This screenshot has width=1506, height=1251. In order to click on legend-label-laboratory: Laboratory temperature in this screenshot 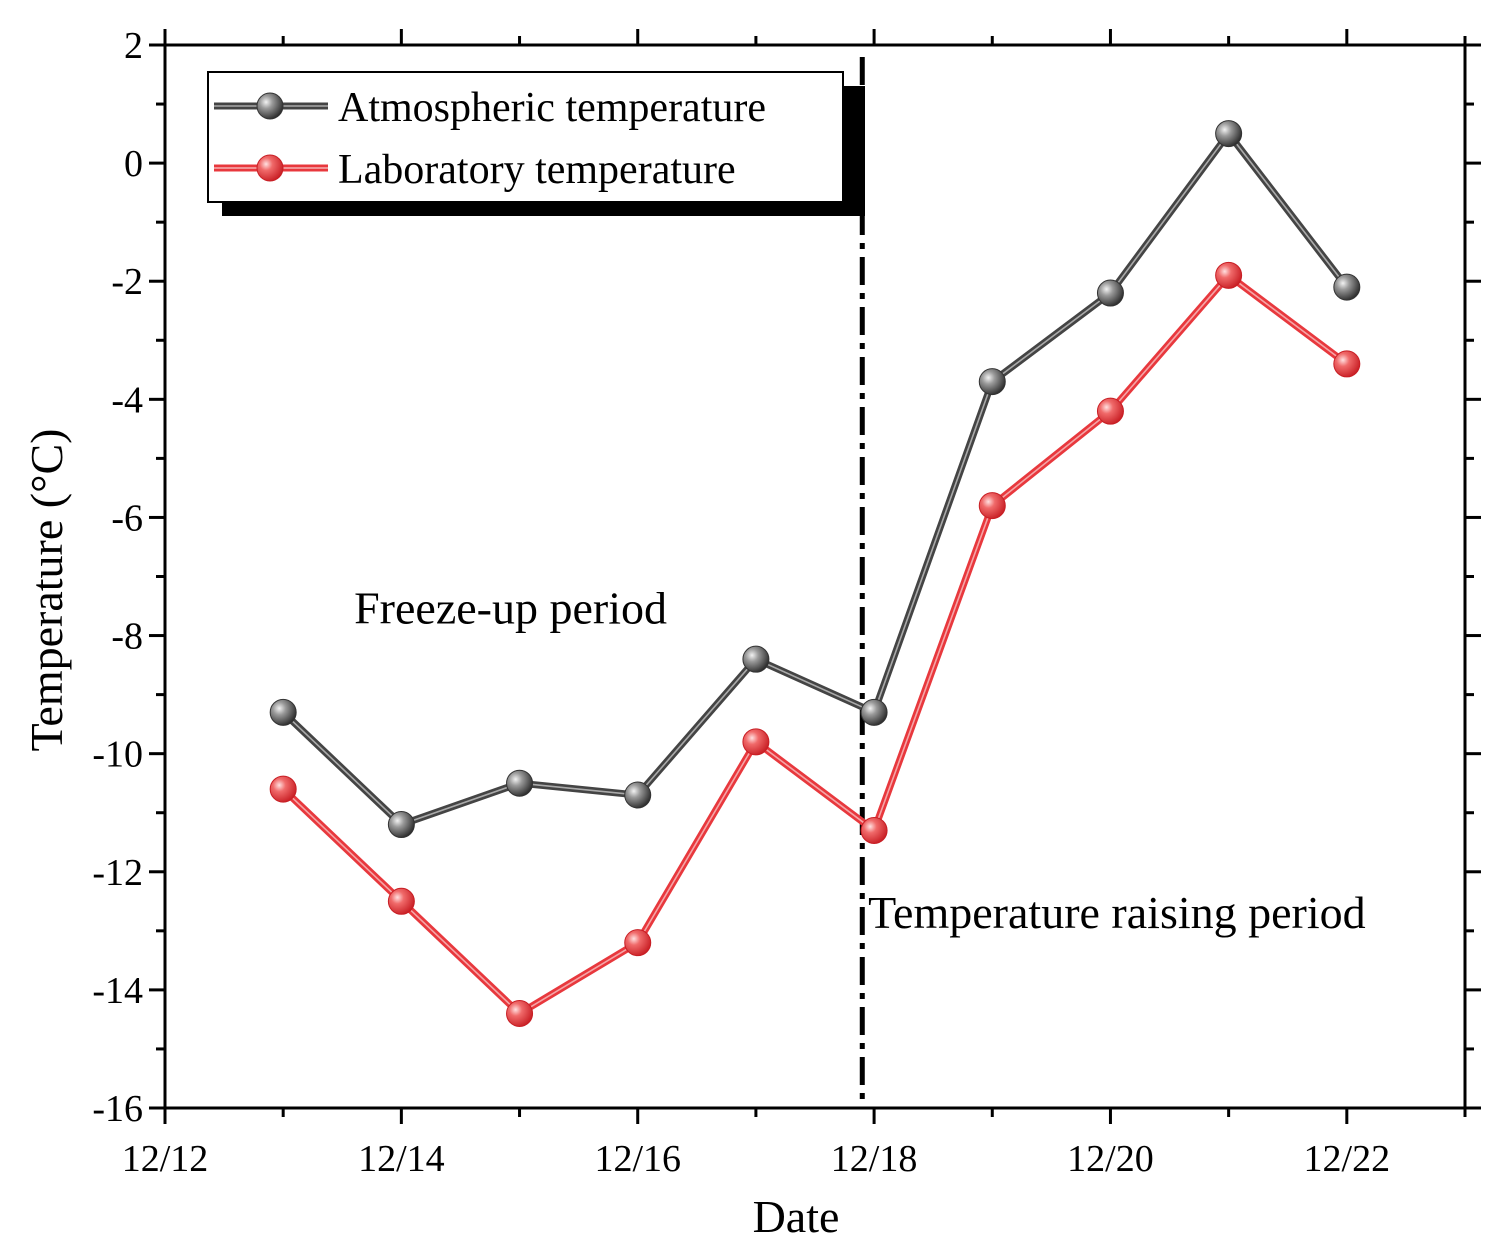, I will do `click(537, 170)`.